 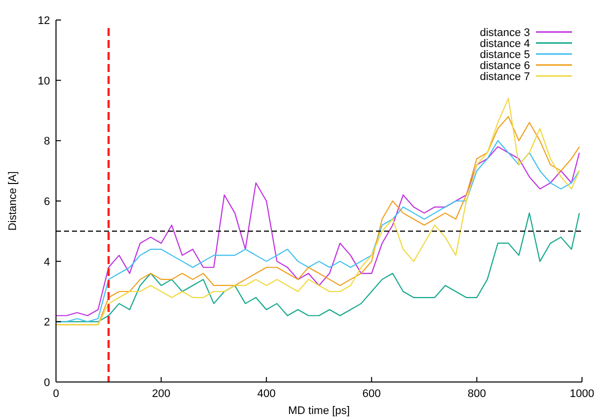 I want to click on legend-label: distance 6, so click(x=505, y=66).